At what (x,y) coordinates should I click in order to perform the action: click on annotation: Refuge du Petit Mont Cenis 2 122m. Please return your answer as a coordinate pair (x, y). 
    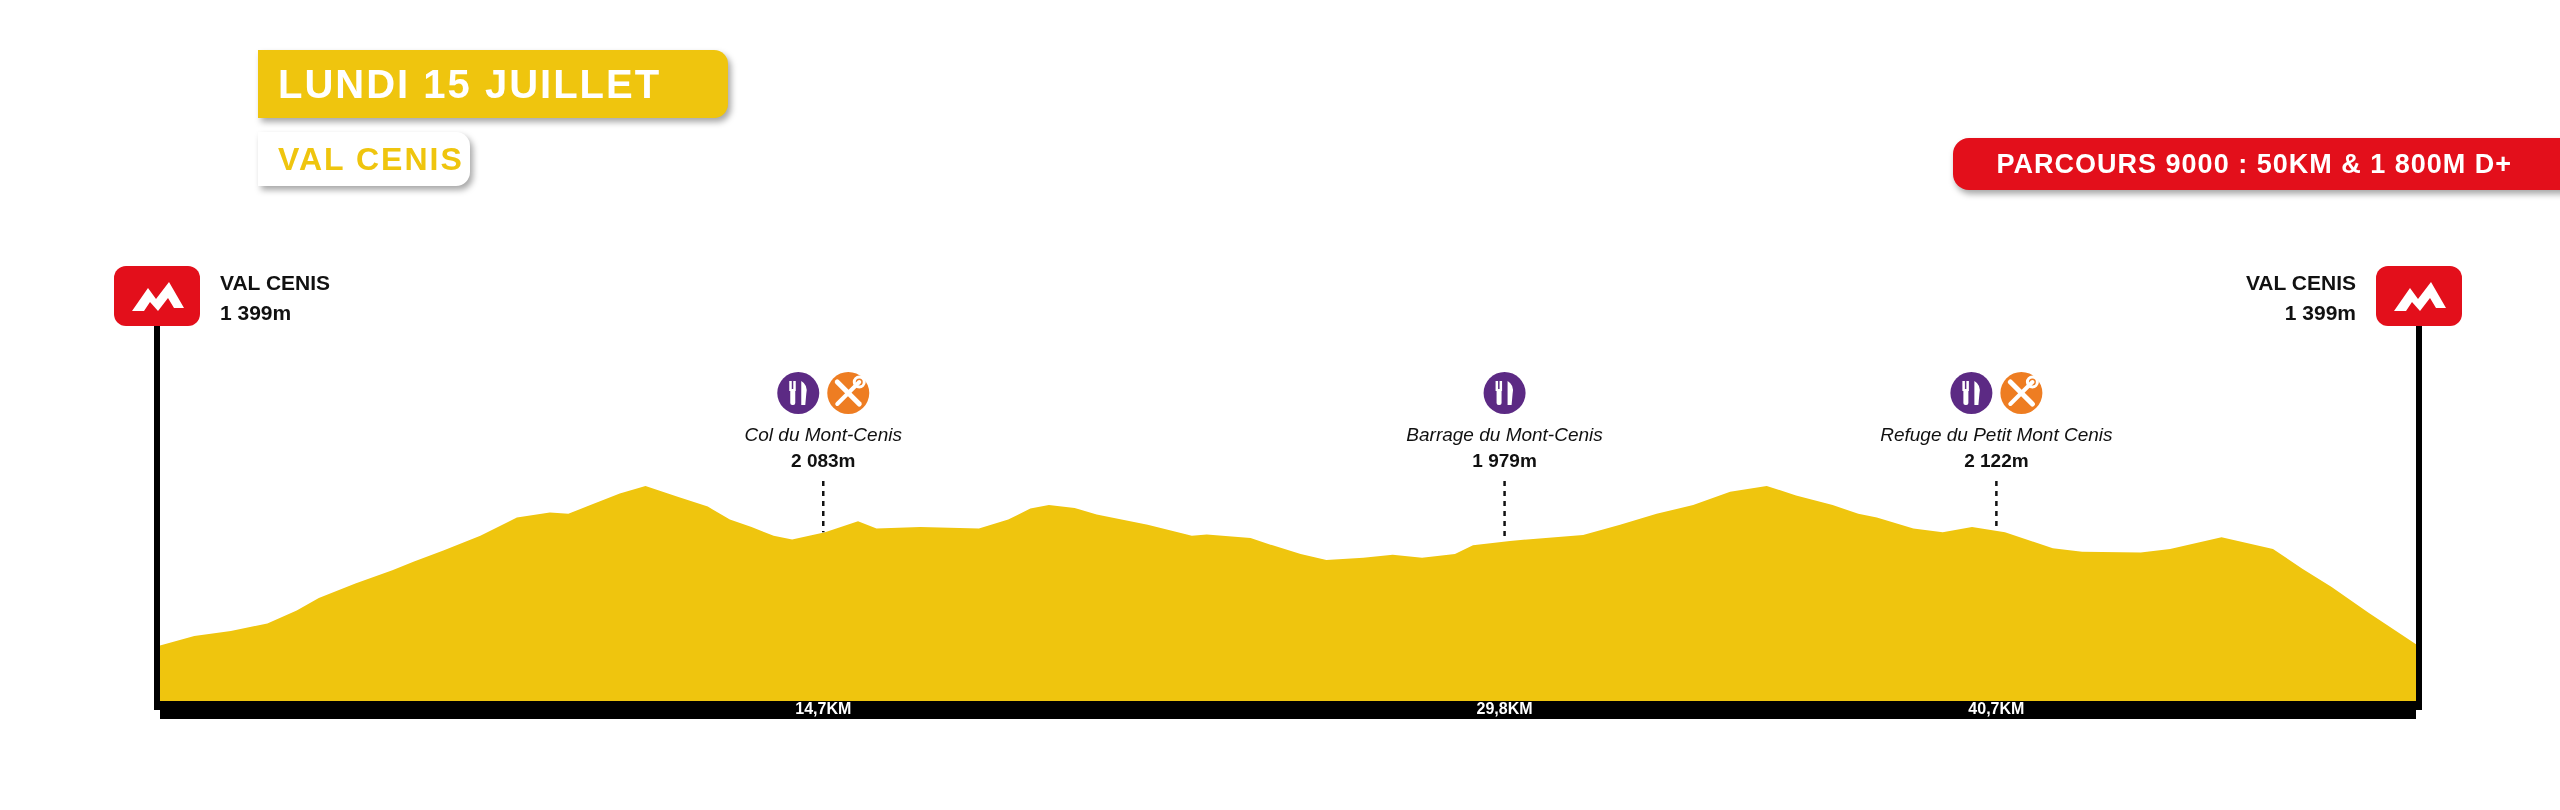
    Looking at the image, I should click on (1997, 447).